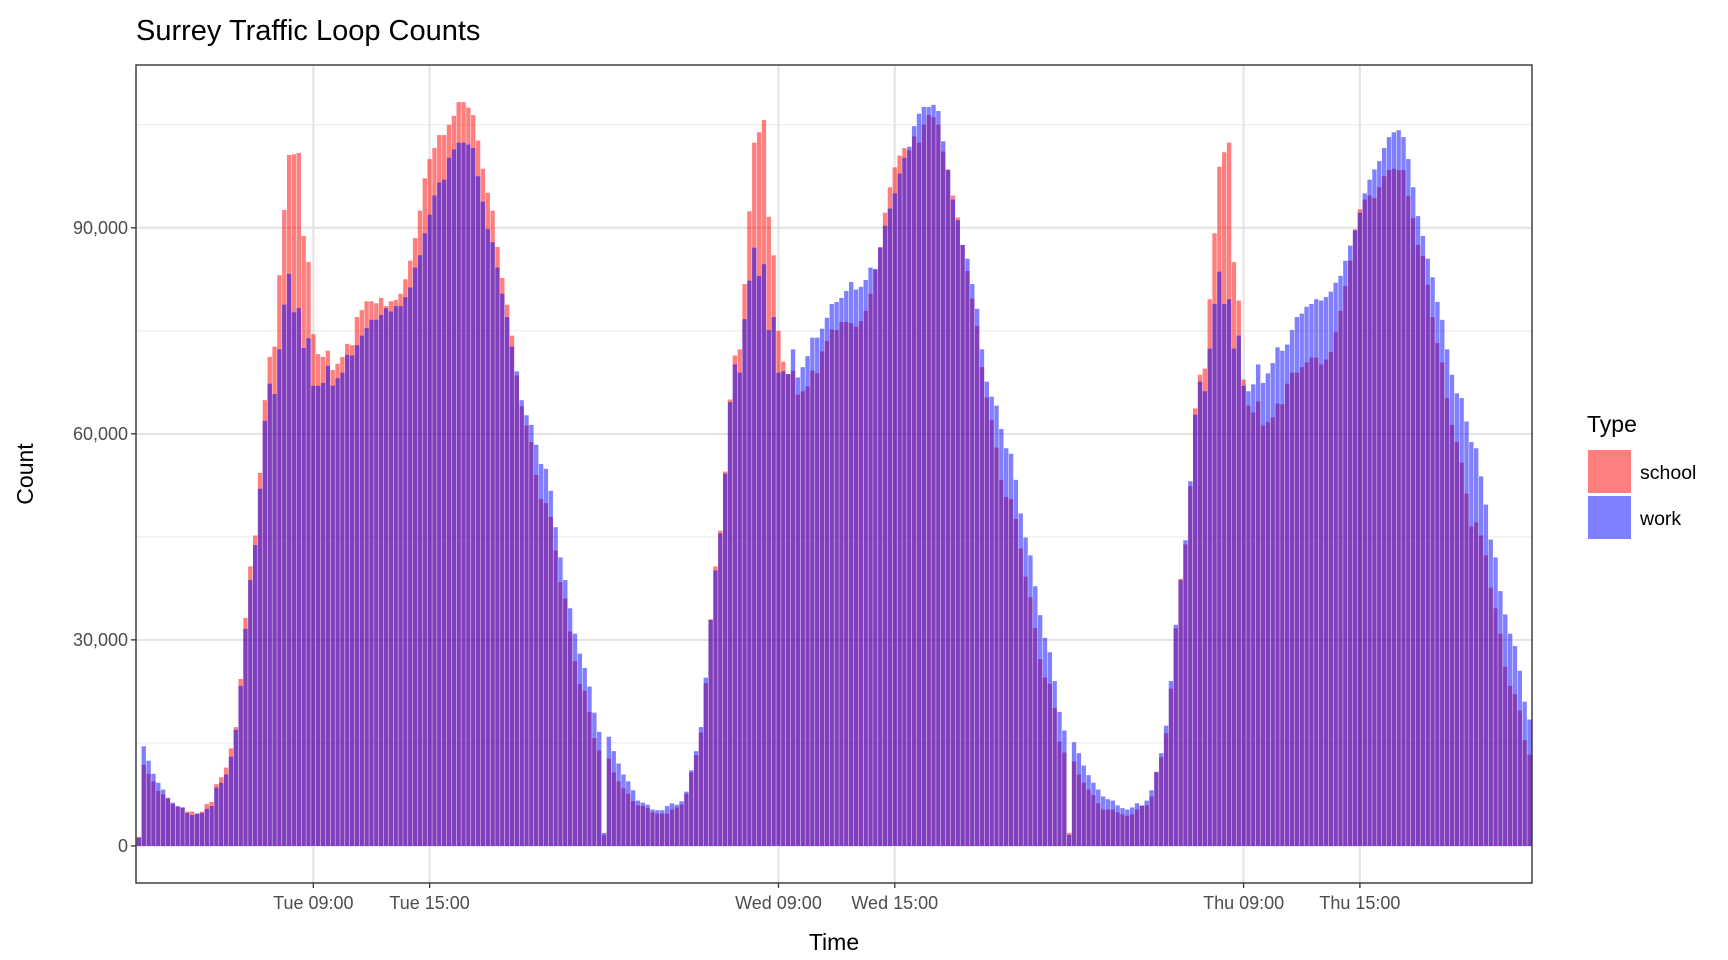 The image size is (1728, 960). Describe the element at coordinates (1660, 519) in the screenshot. I see `legend-label-work: work` at that location.